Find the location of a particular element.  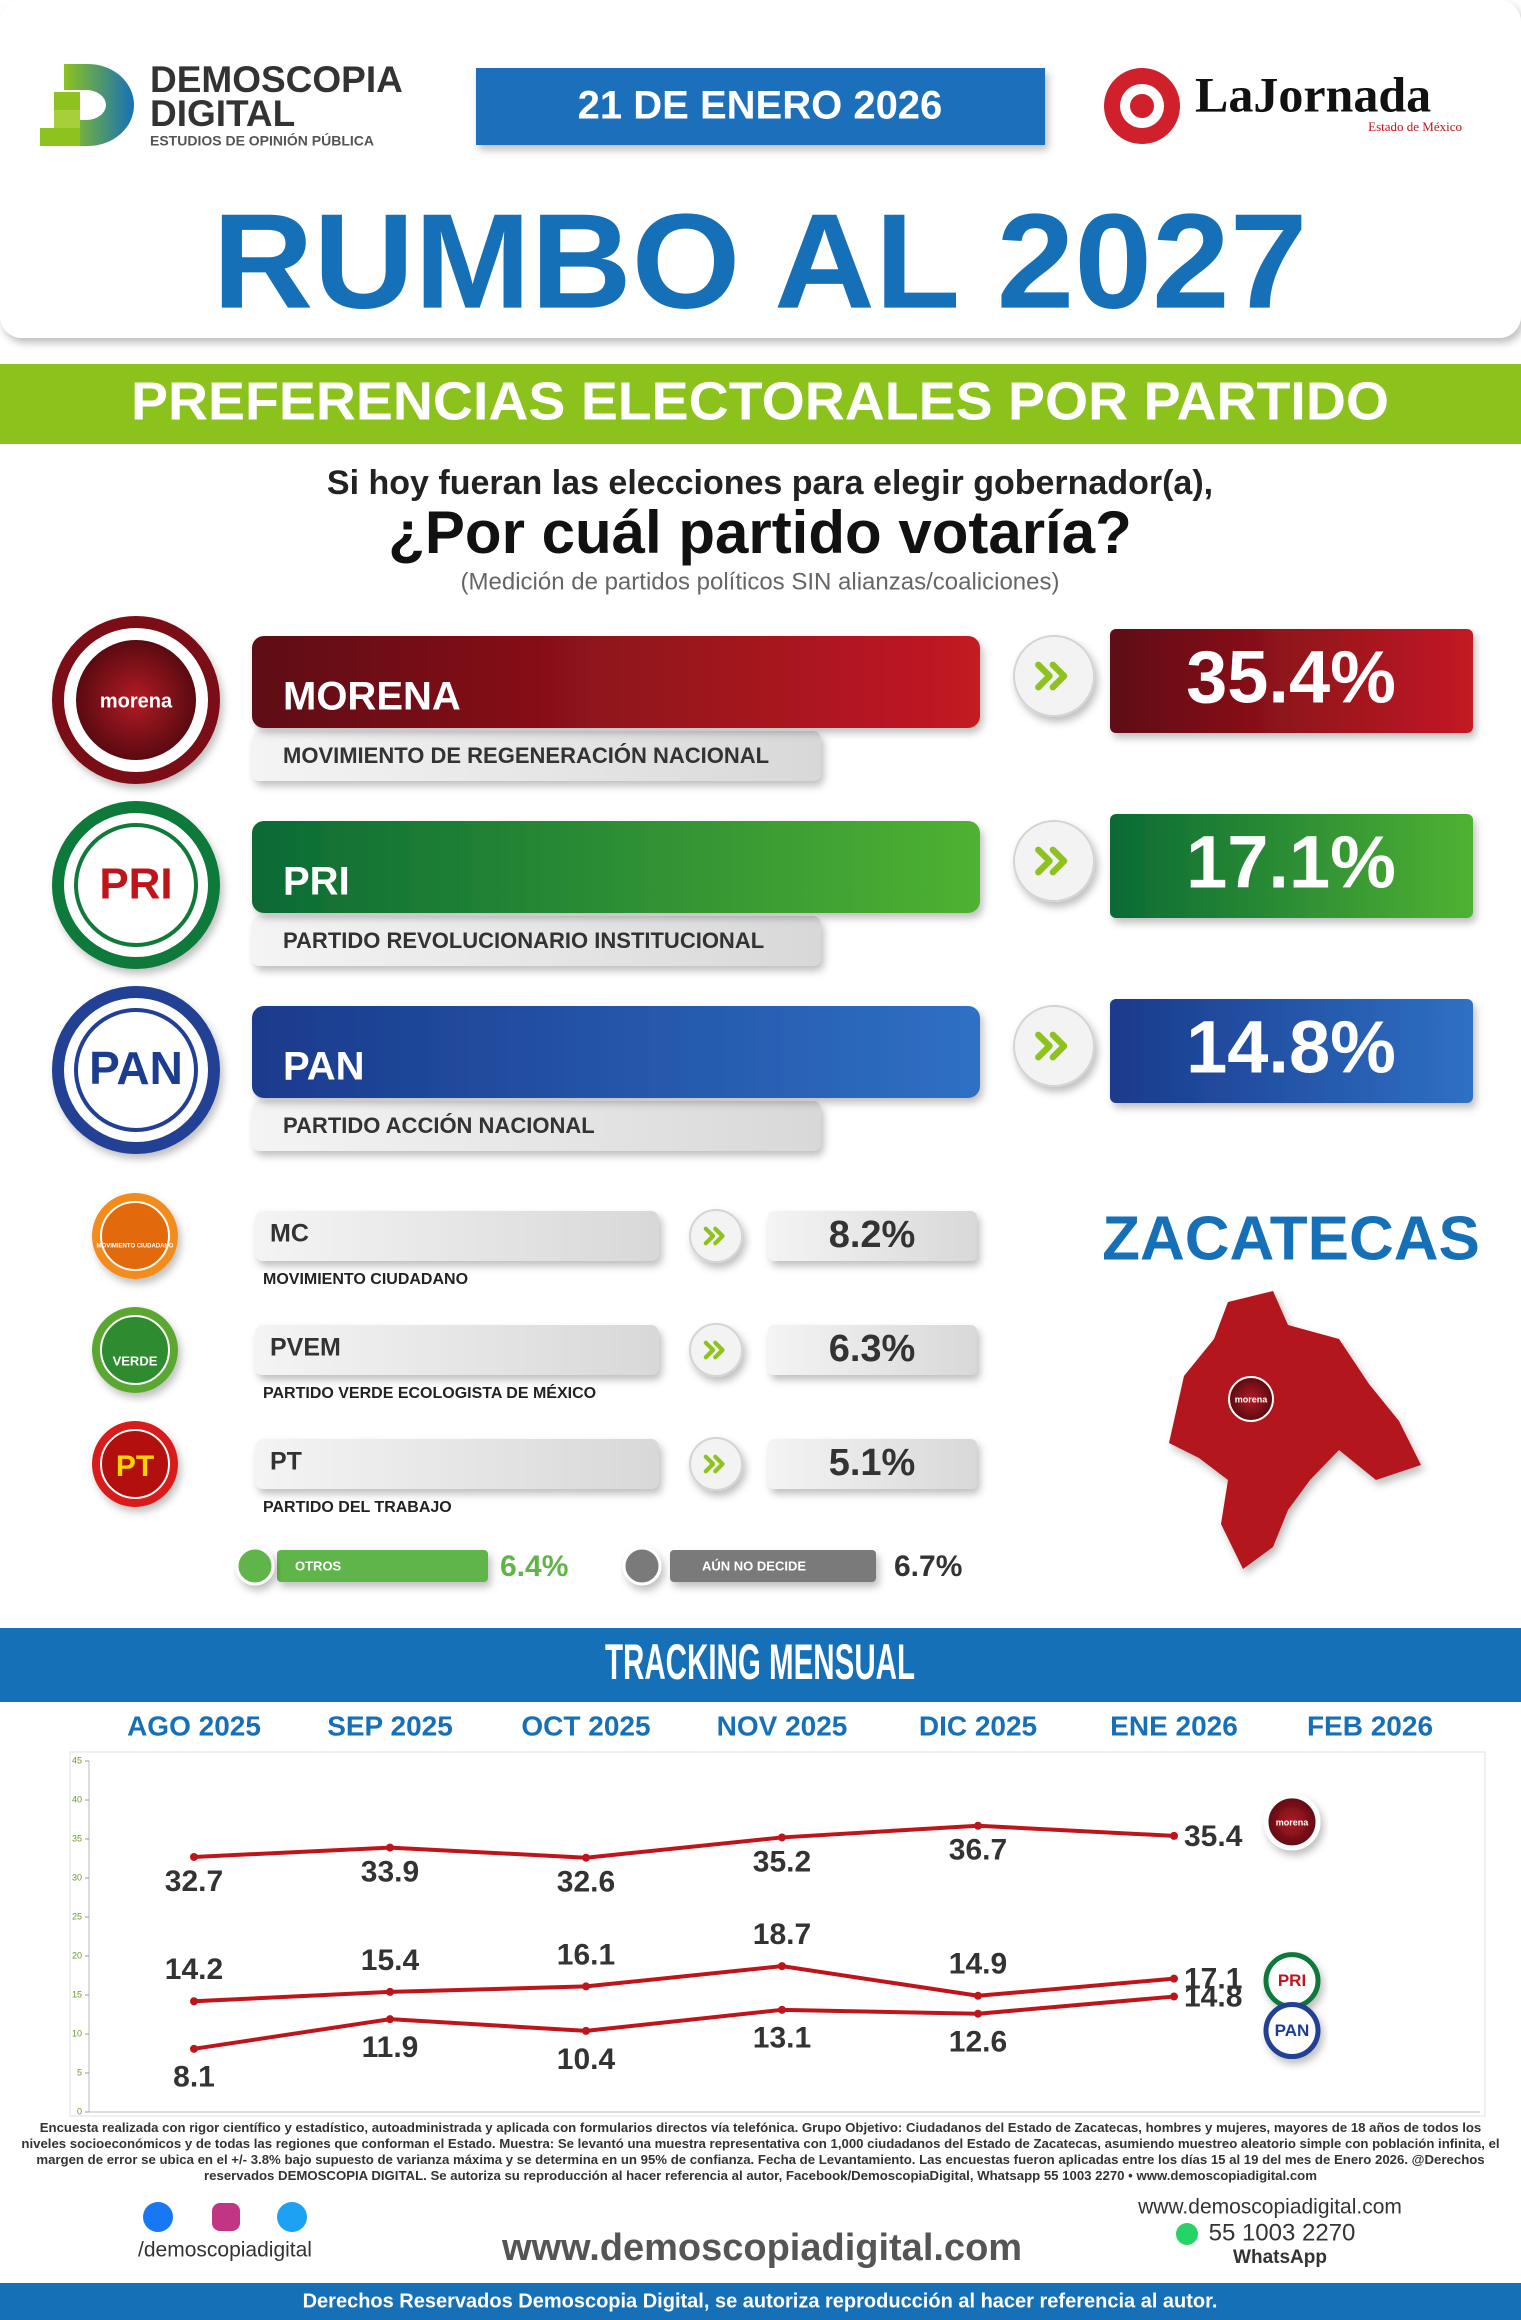

data-label: 15.4 is located at coordinates (390, 1960).